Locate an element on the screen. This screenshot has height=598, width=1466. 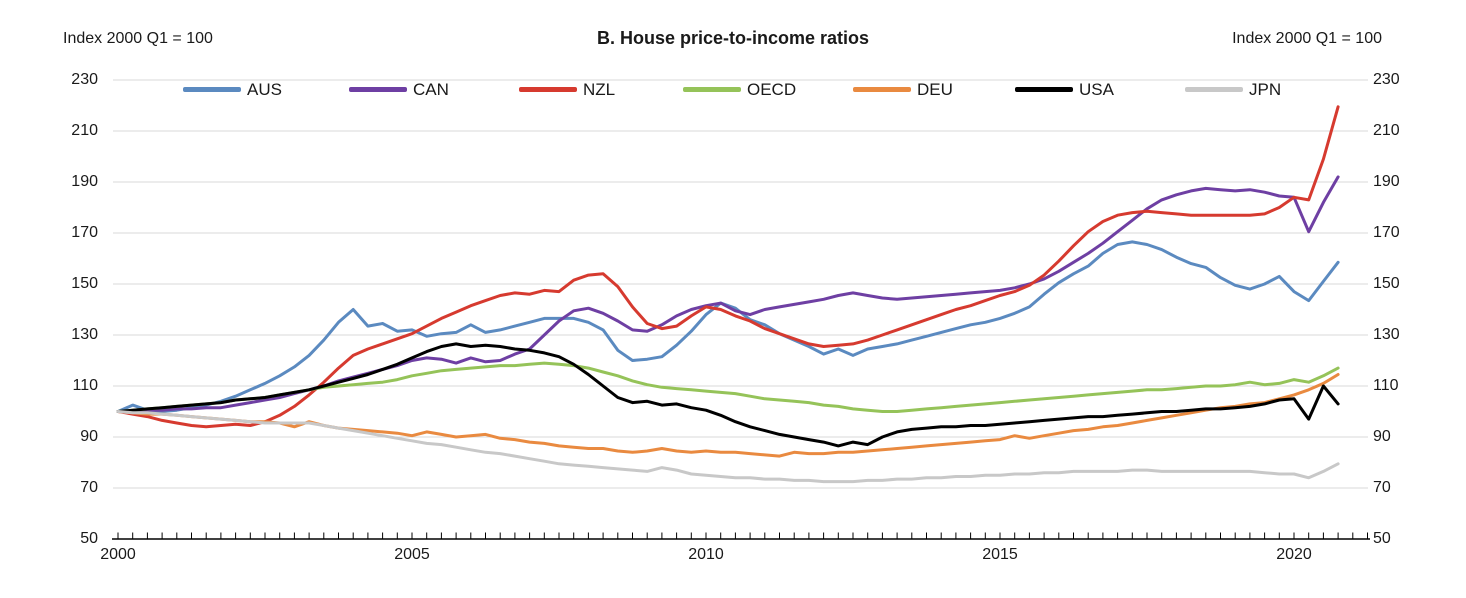
y-axis-label-right-150: 150 is located at coordinates (1386, 283).